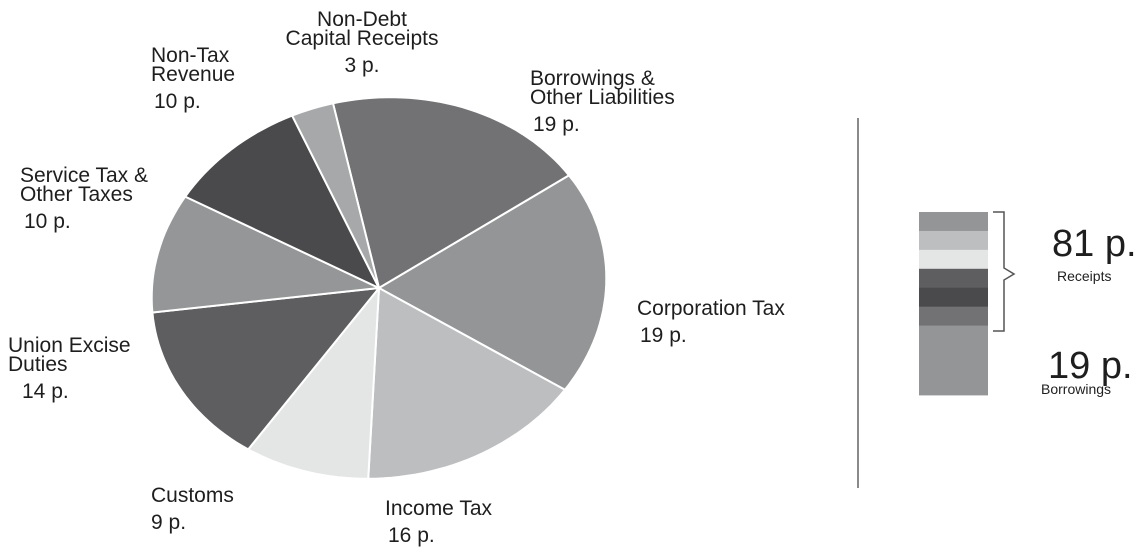 The width and height of the screenshot is (1147, 554). I want to click on receipts-caption: Receipts, so click(1084, 276).